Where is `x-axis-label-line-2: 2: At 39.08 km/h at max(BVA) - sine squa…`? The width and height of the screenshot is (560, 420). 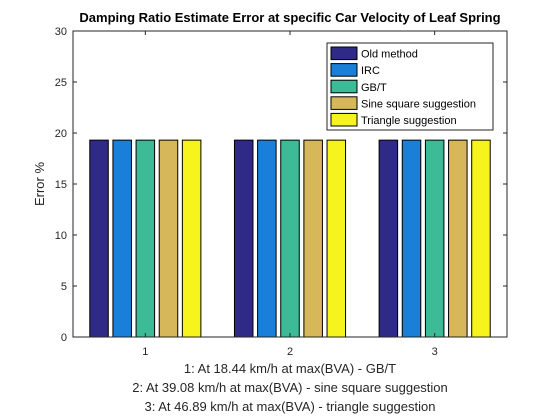
x-axis-label-line-2: 2: At 39.08 km/h at max(BVA) - sine squa… is located at coordinates (290, 387).